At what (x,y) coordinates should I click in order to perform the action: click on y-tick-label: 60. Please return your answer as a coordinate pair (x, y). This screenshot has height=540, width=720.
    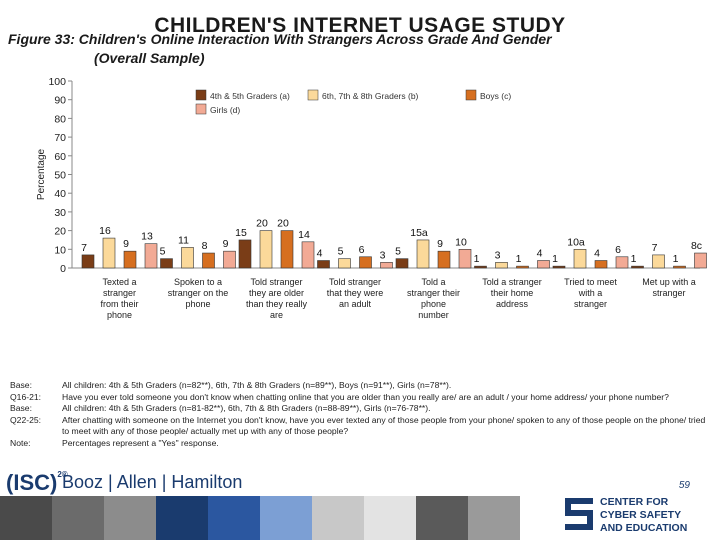
    Looking at the image, I should click on (60, 157).